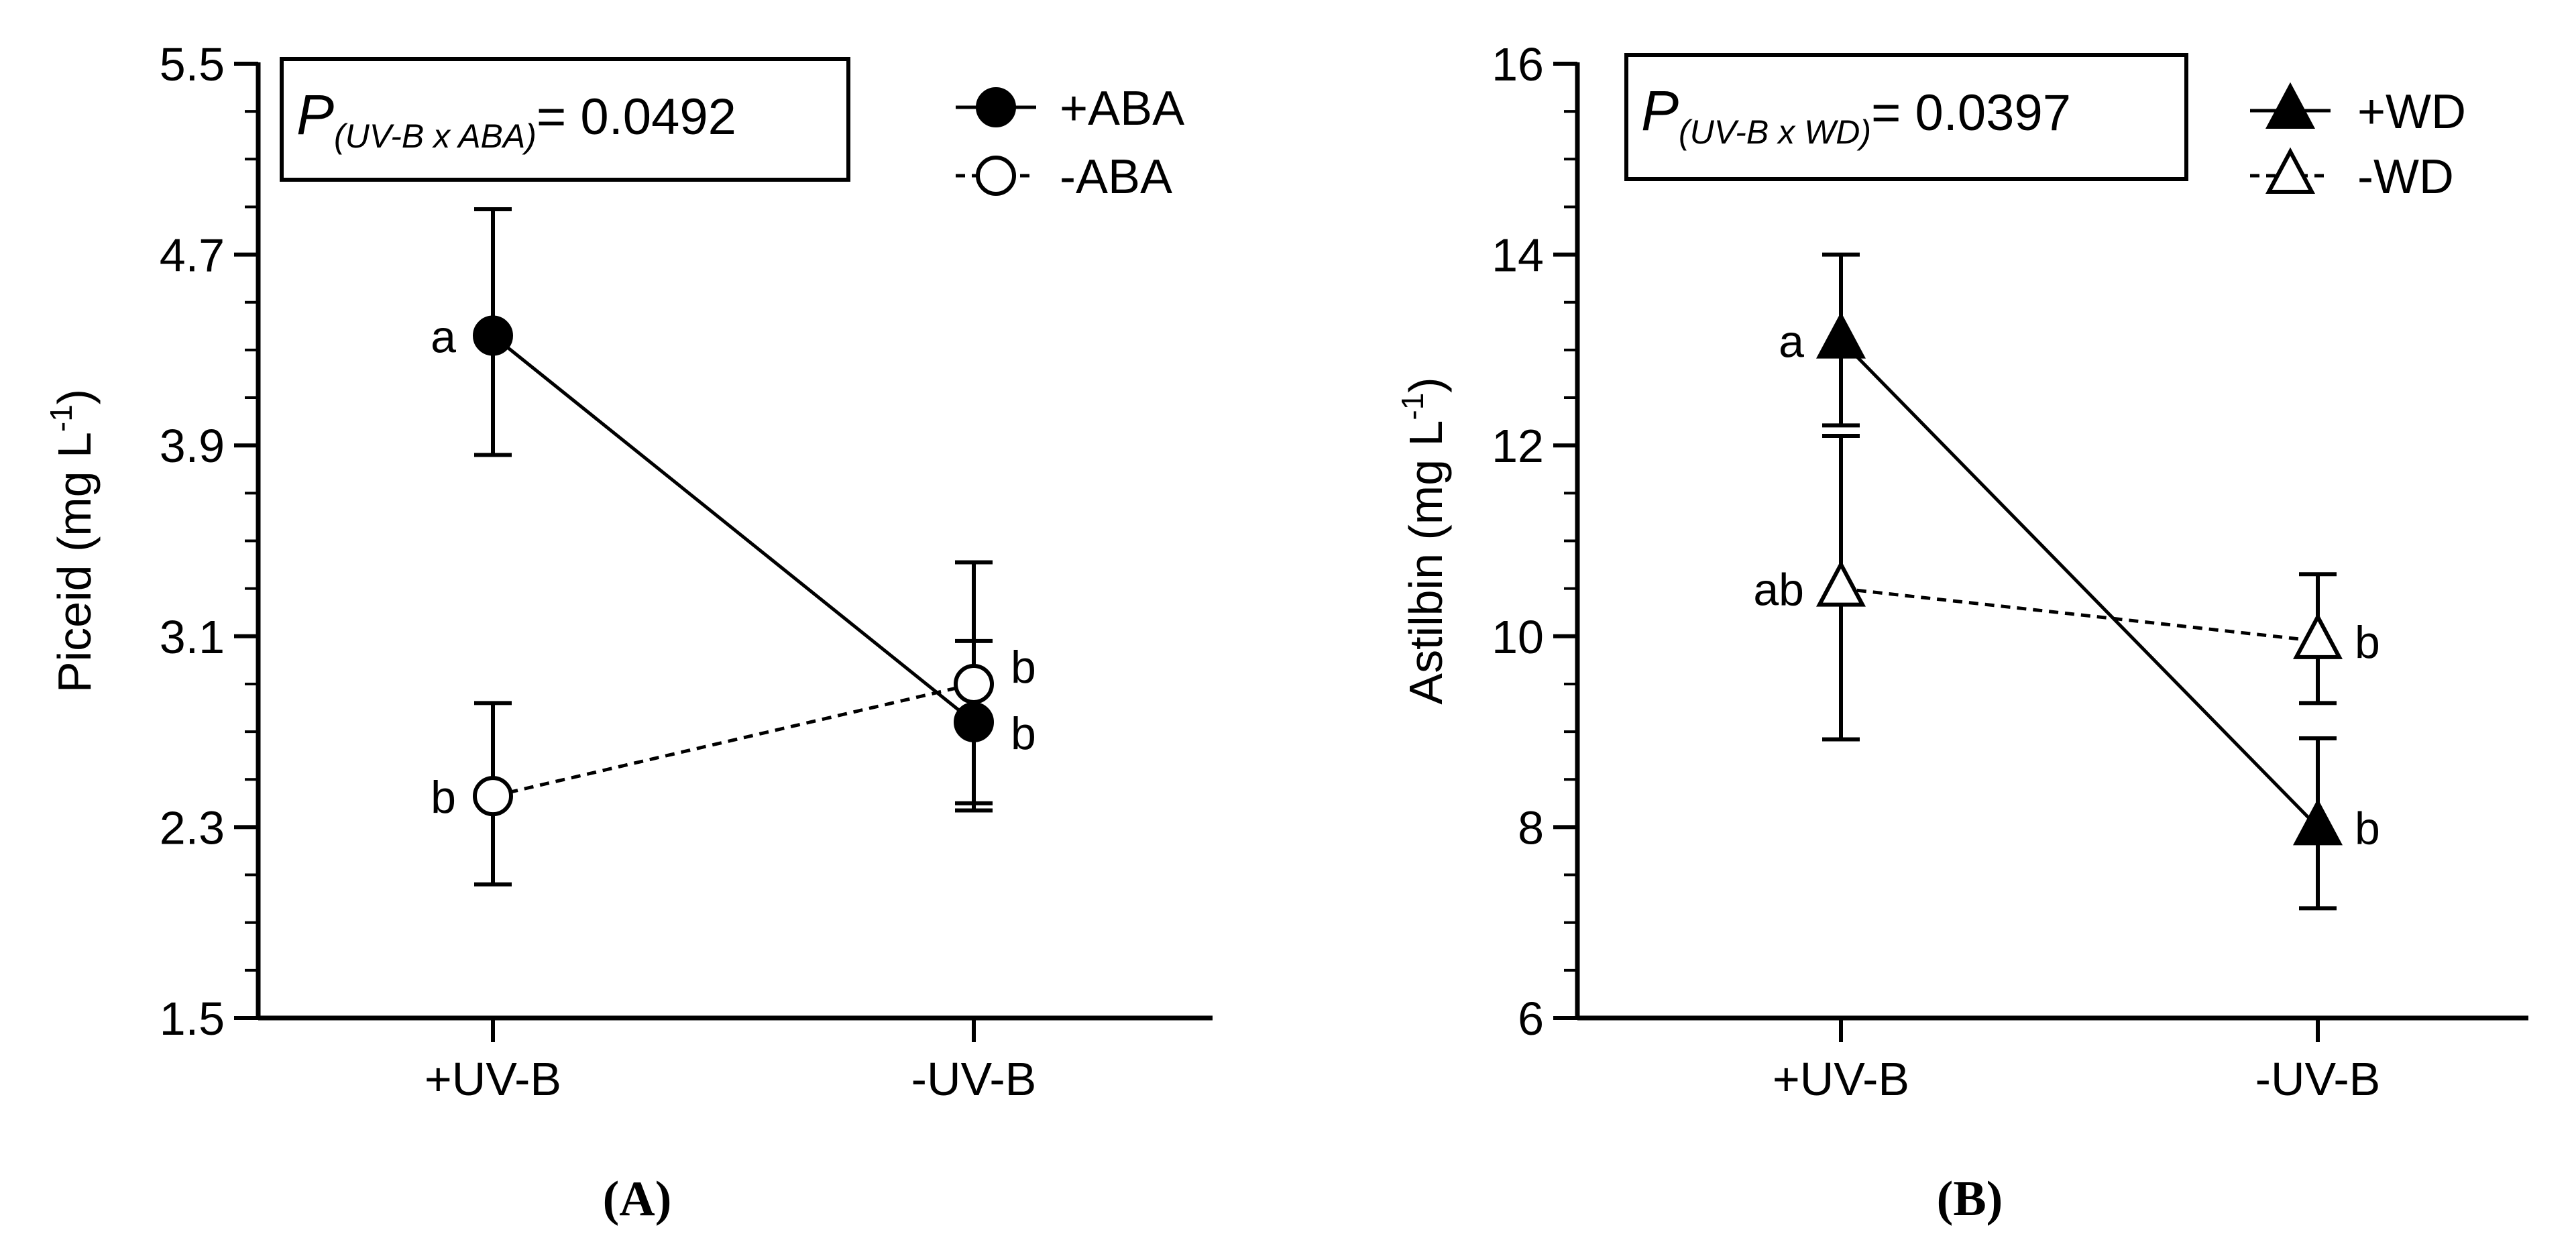  I want to click on y-tick-label: 6, so click(1531, 1018).